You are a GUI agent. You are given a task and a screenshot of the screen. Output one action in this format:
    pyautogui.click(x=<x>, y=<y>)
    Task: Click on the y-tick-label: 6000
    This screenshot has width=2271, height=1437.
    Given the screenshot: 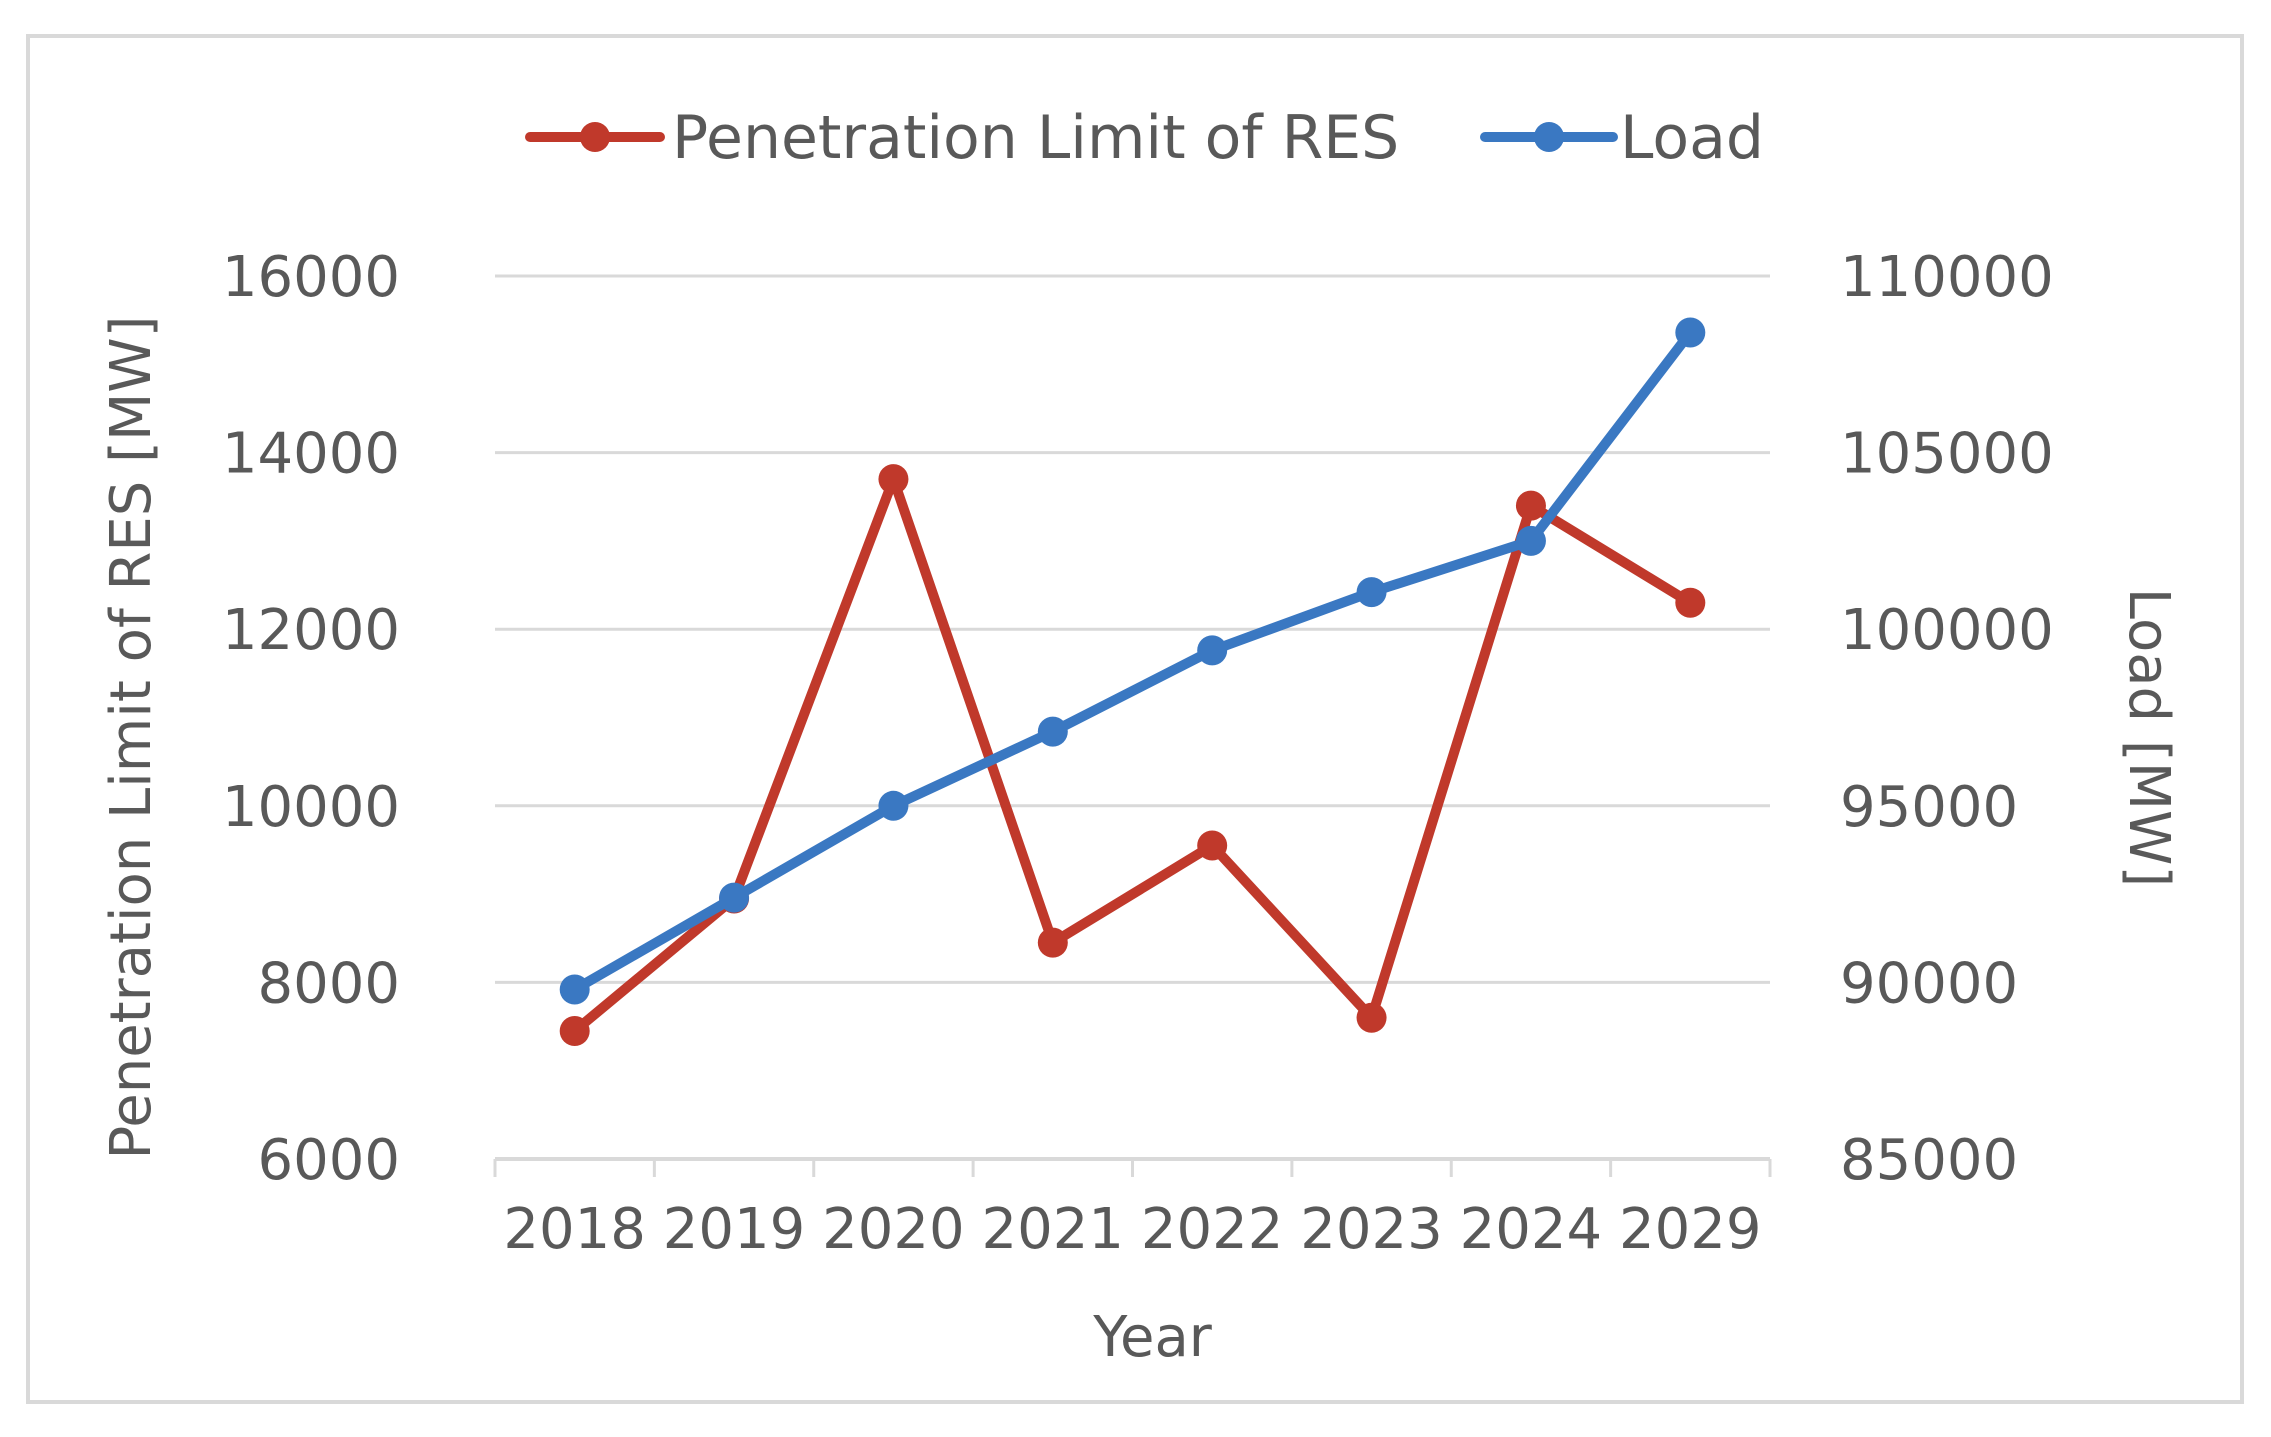 What is the action you would take?
    pyautogui.click(x=328, y=1160)
    